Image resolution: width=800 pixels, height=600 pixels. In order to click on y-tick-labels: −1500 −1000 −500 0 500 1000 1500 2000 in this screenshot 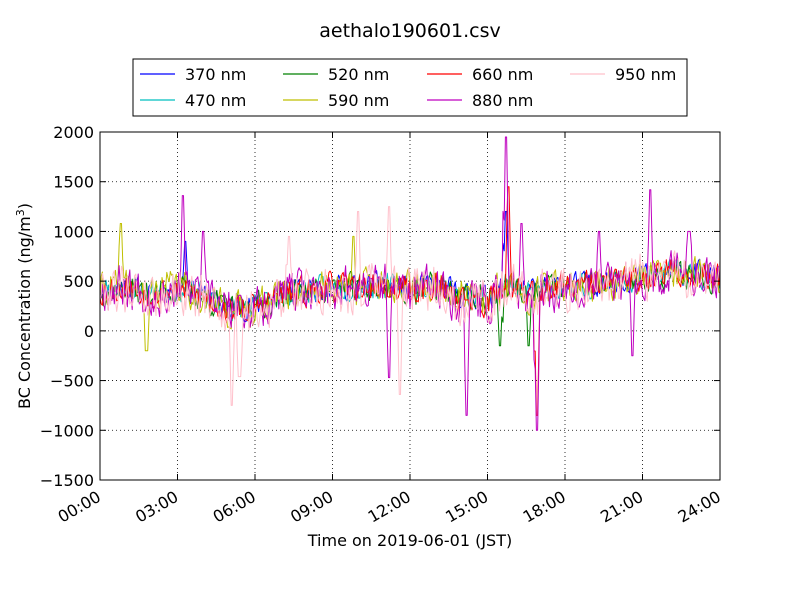, I will do `click(67, 306)`.